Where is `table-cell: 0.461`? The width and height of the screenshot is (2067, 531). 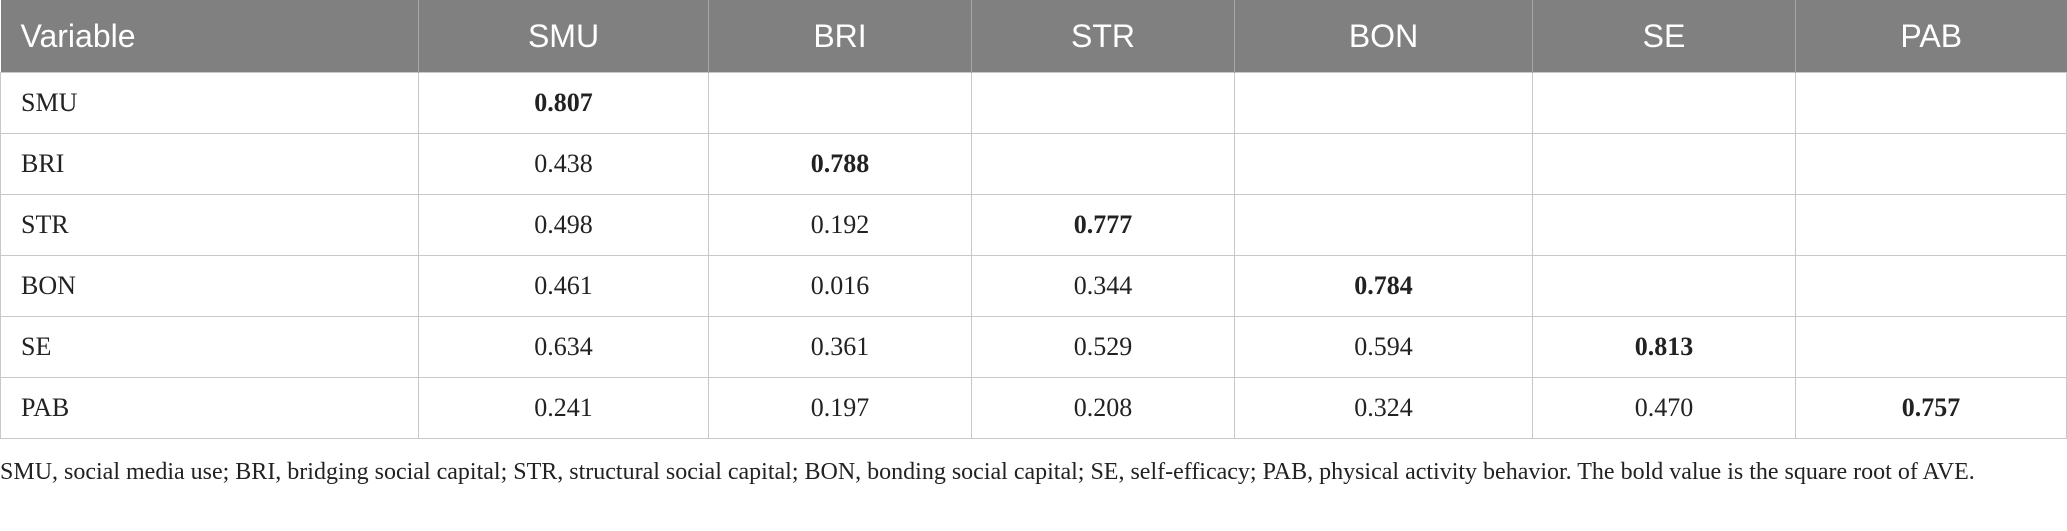
table-cell: 0.461 is located at coordinates (563, 286).